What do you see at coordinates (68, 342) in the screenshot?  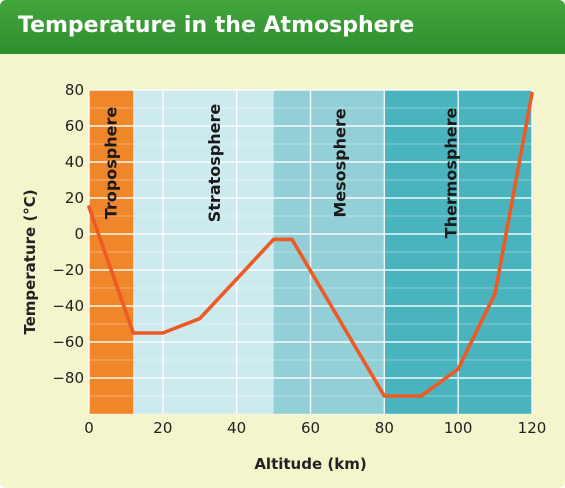 I see `y-tick-label: −60` at bounding box center [68, 342].